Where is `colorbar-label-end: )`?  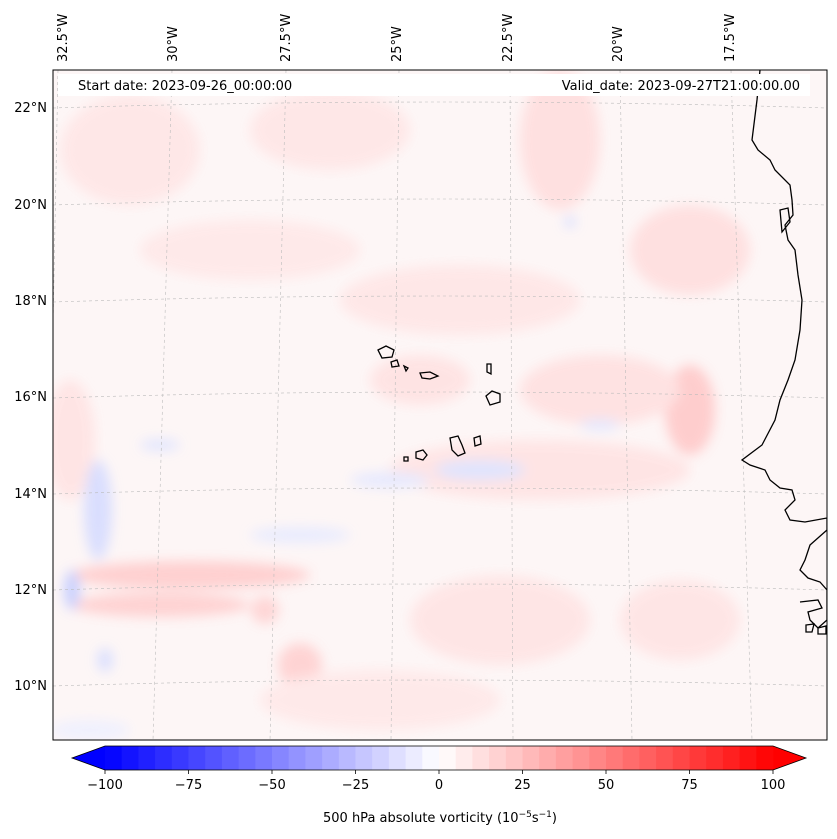 colorbar-label-end: ) is located at coordinates (554, 818).